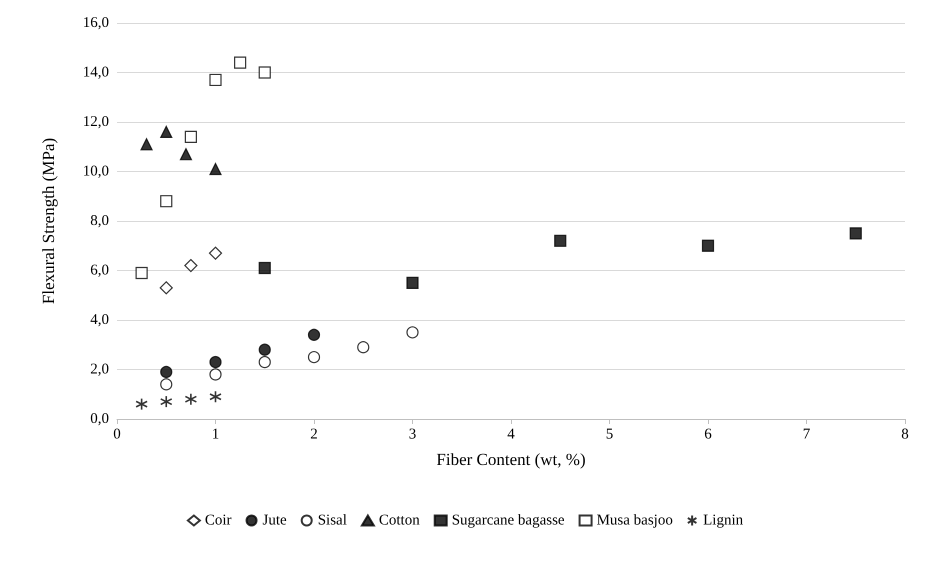 This screenshot has width=930, height=571. I want to click on legend-label: Lignin, so click(723, 520).